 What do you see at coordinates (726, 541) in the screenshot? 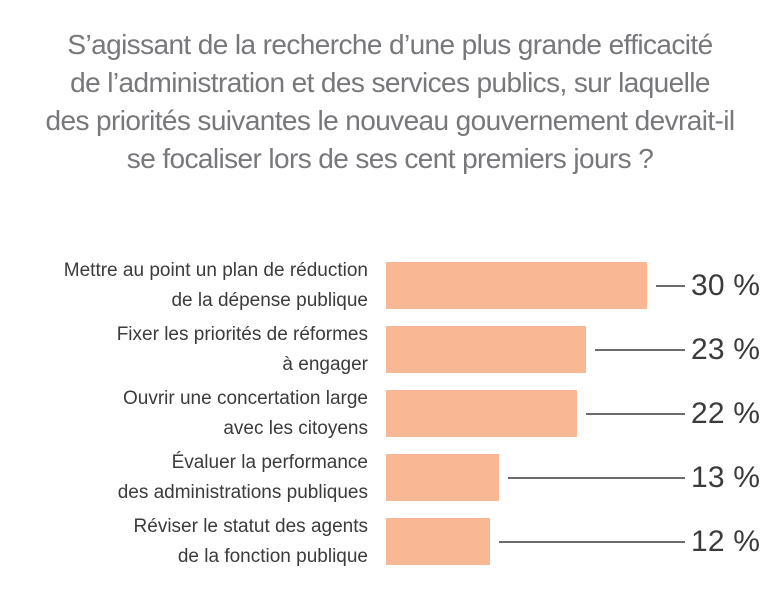
I see `bar-value-label: 12 %` at bounding box center [726, 541].